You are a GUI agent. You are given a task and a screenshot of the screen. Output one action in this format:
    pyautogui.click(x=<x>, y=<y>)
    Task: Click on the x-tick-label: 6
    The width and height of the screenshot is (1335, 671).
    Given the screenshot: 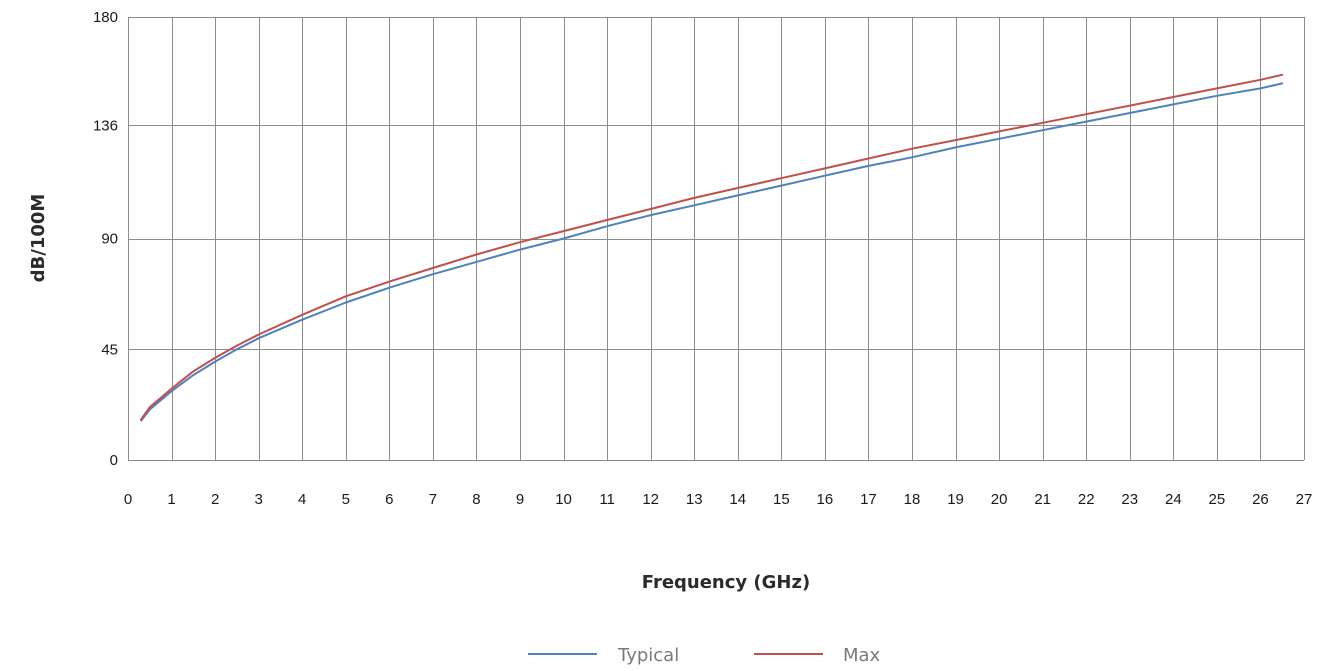 What is the action you would take?
    pyautogui.click(x=389, y=499)
    